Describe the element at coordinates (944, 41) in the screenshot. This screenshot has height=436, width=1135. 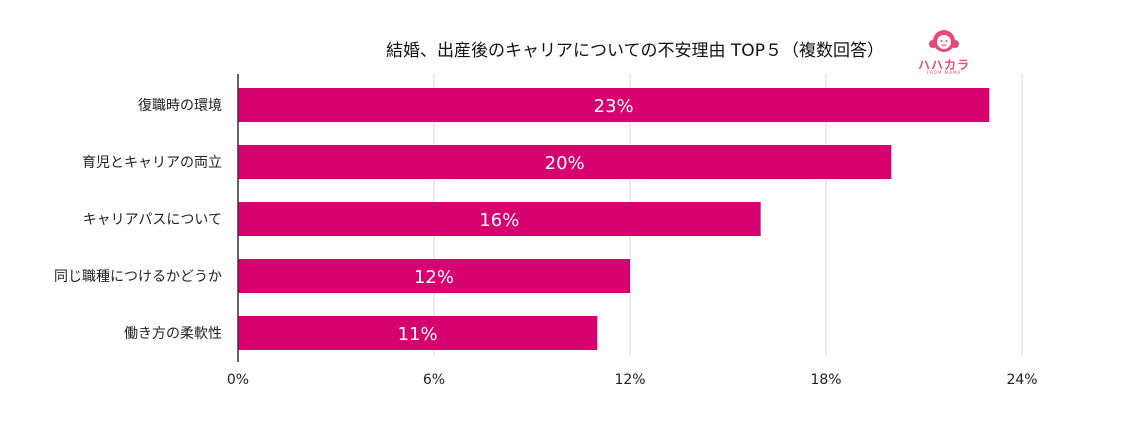
I see `logo-face-icon` at that location.